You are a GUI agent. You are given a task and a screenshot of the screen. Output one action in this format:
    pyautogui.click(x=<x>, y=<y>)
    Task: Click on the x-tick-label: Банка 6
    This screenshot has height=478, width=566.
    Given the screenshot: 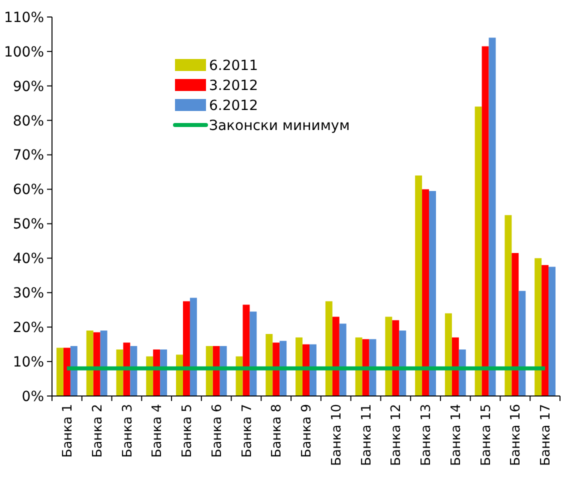 What is the action you would take?
    pyautogui.click(x=217, y=431)
    